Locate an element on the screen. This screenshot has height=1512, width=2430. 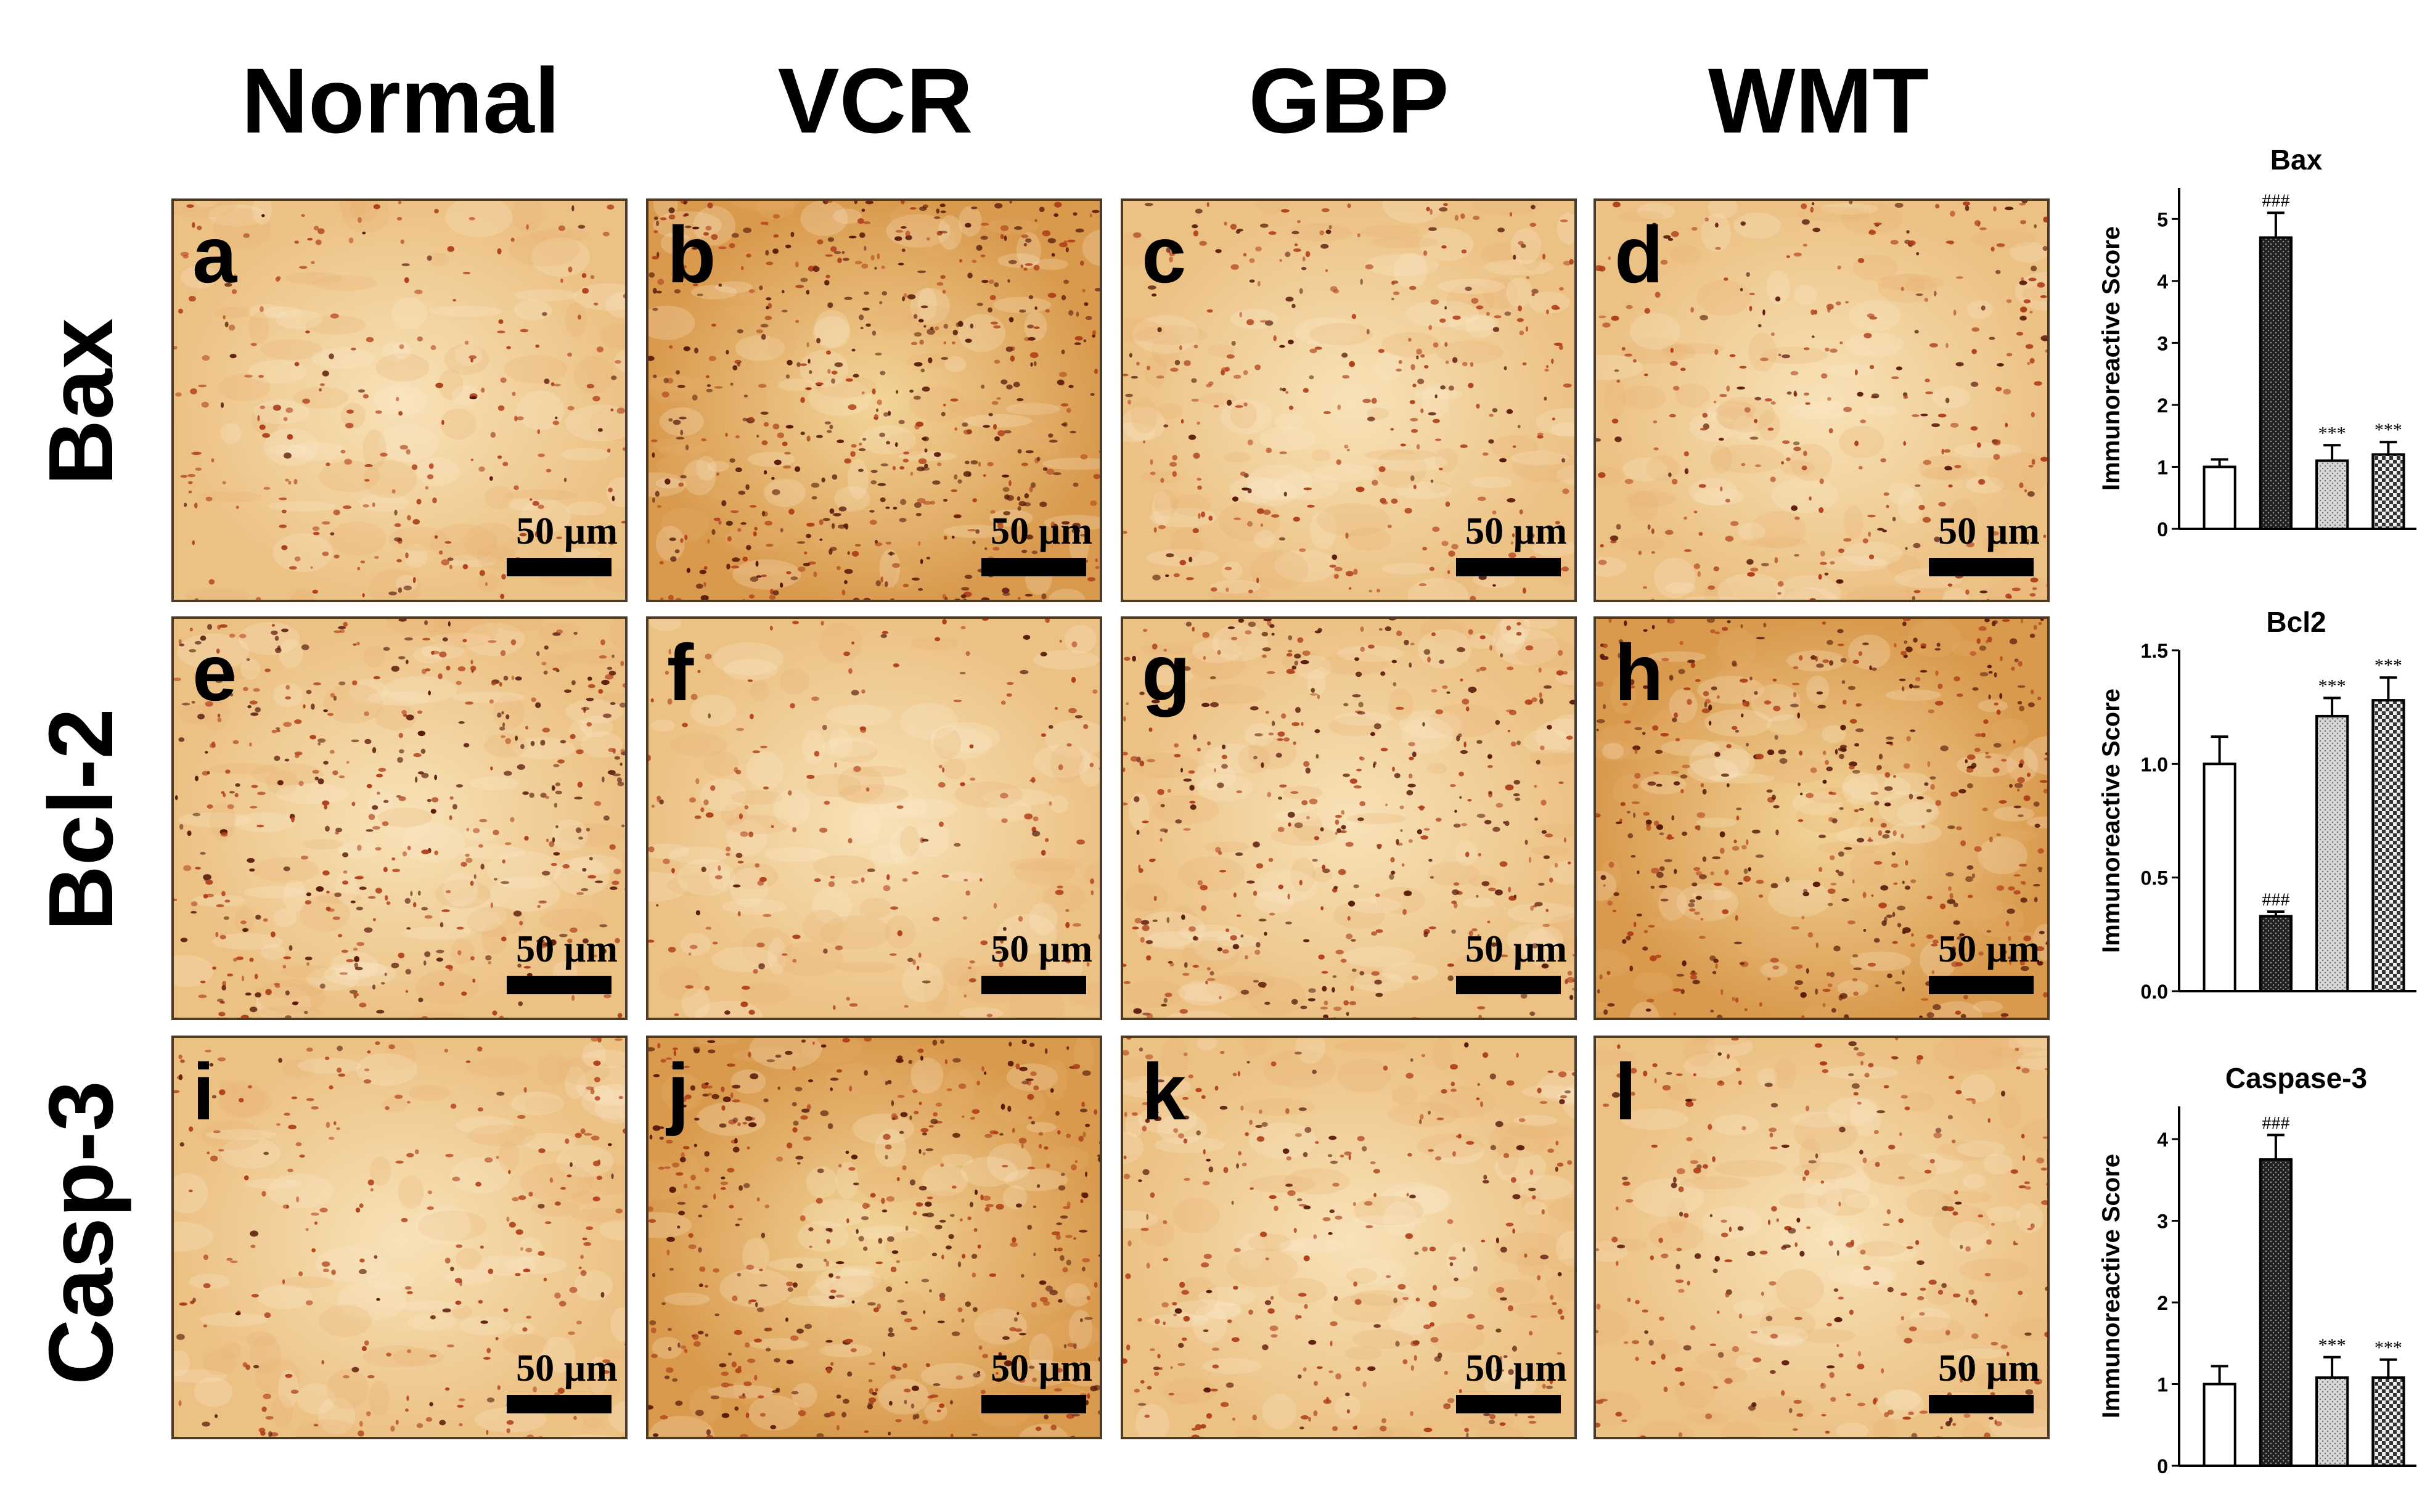
micrograph-panel-k: k 50 µm is located at coordinates (1349, 1238).